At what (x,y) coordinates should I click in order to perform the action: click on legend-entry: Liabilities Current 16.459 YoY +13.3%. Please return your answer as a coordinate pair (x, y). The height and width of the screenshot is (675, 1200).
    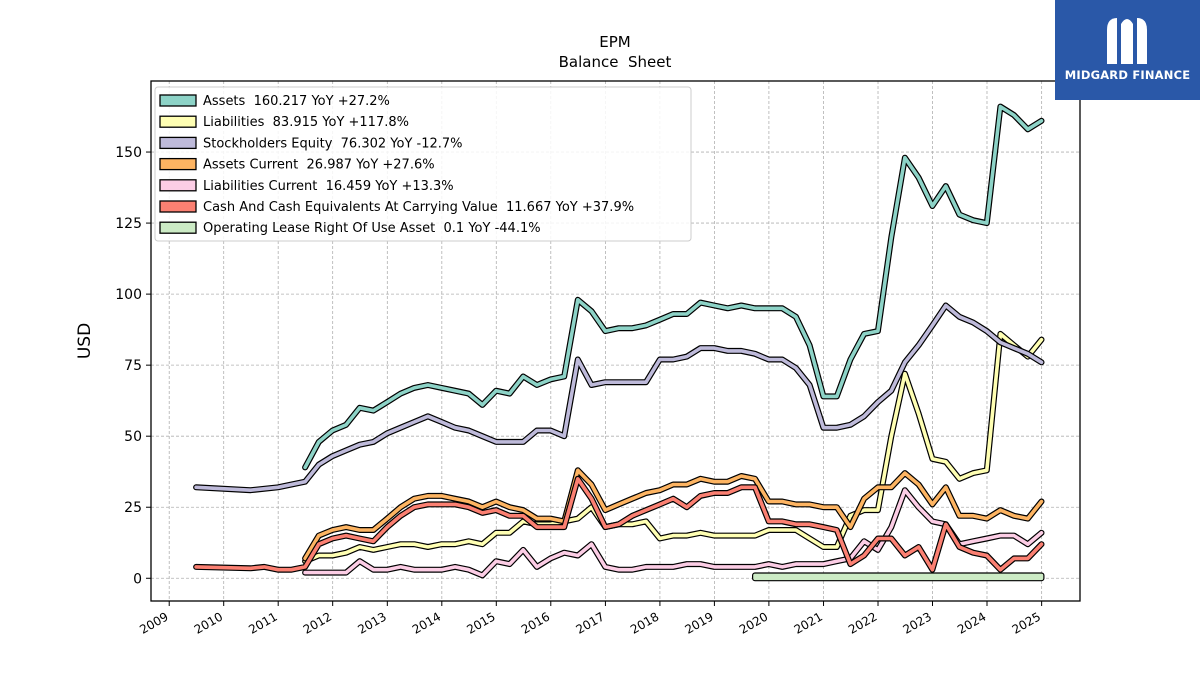
    Looking at the image, I should click on (306, 186).